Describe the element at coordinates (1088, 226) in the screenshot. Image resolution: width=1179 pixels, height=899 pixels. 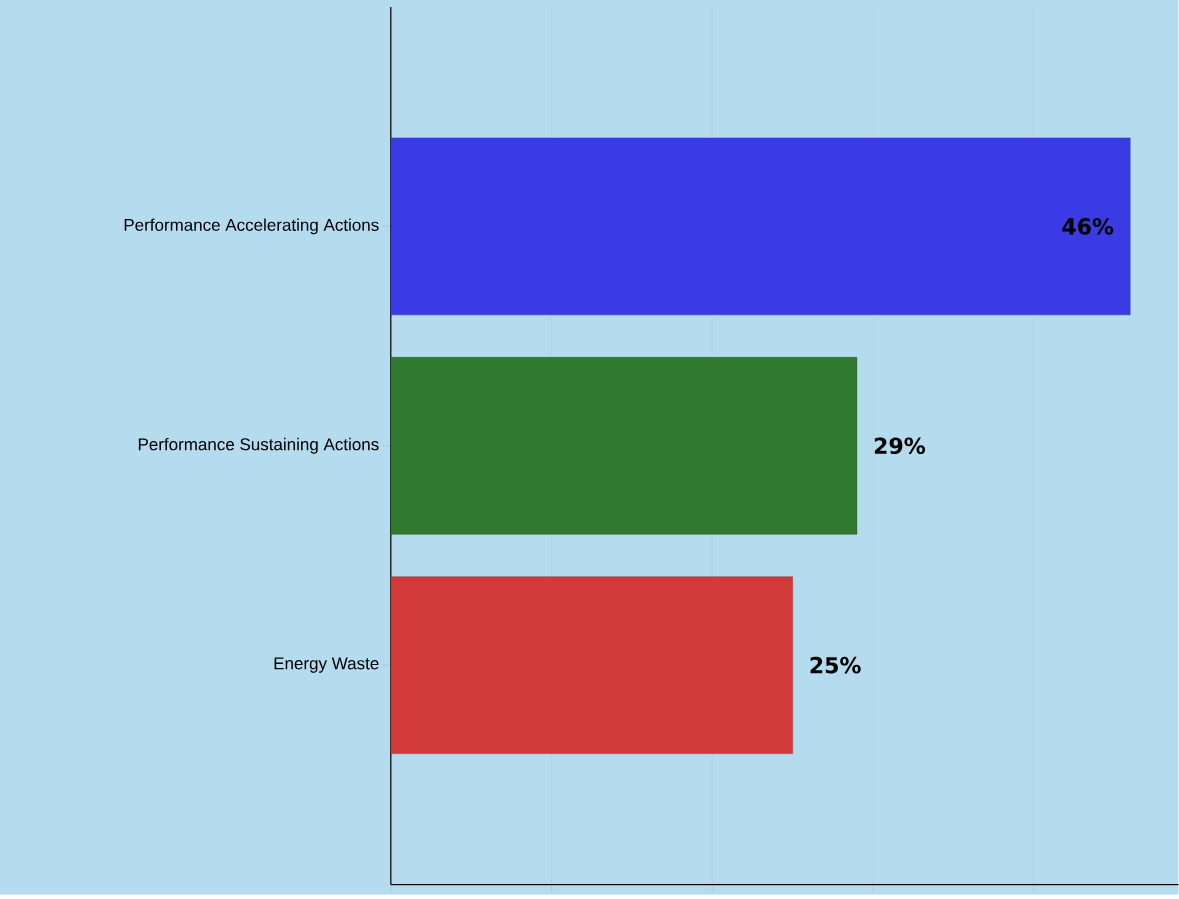
I see `data-label: 46%` at that location.